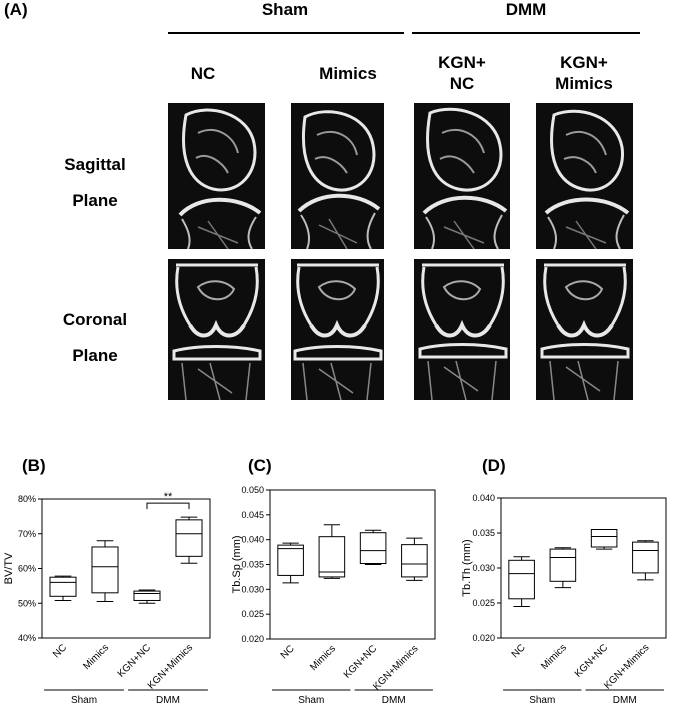 The image size is (685, 711). I want to click on y-tick-label: 0.045, so click(252, 515).